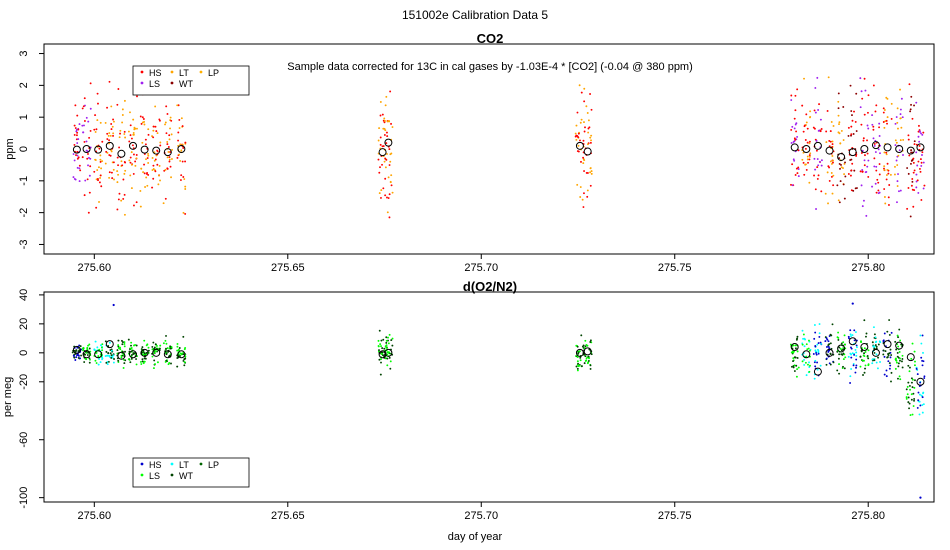  What do you see at coordinates (490, 286) in the screenshot?
I see `o2-title: d(O2/N2)` at bounding box center [490, 286].